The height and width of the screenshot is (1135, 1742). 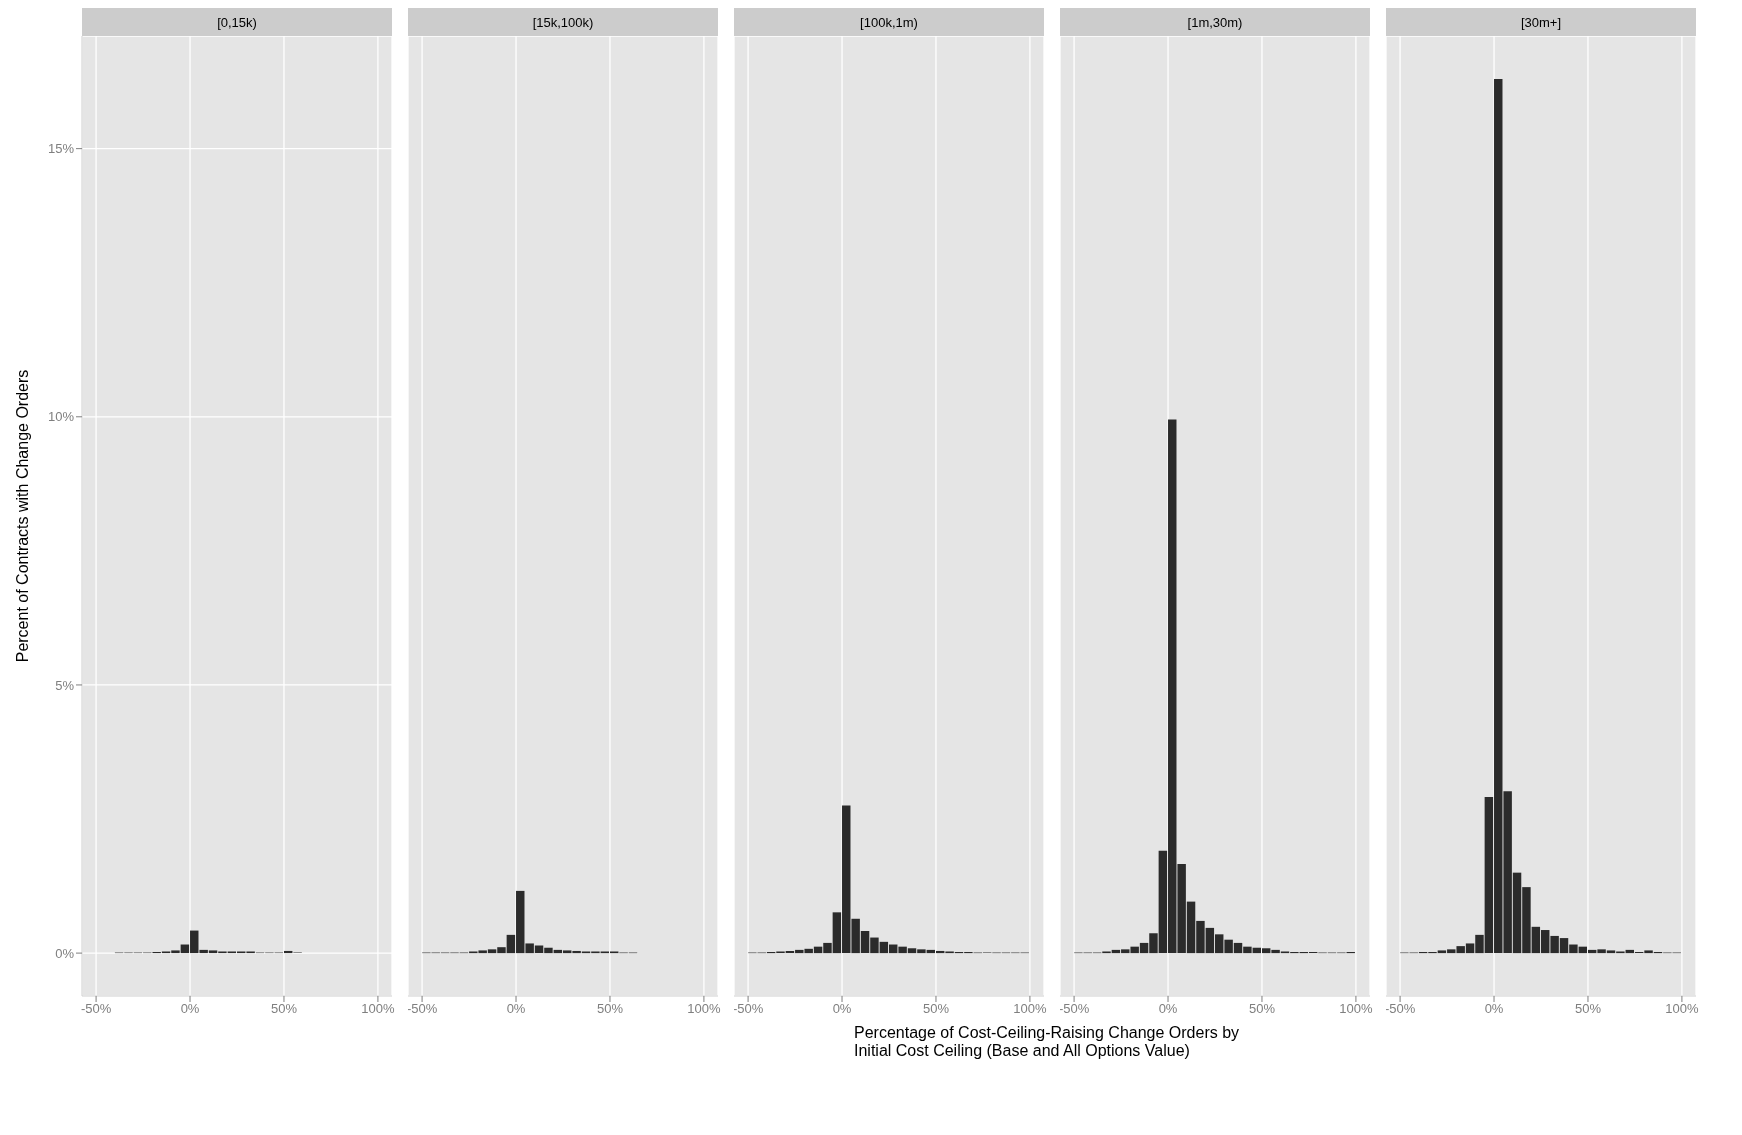 I want to click on y-tick-label: 15%, so click(x=61, y=149).